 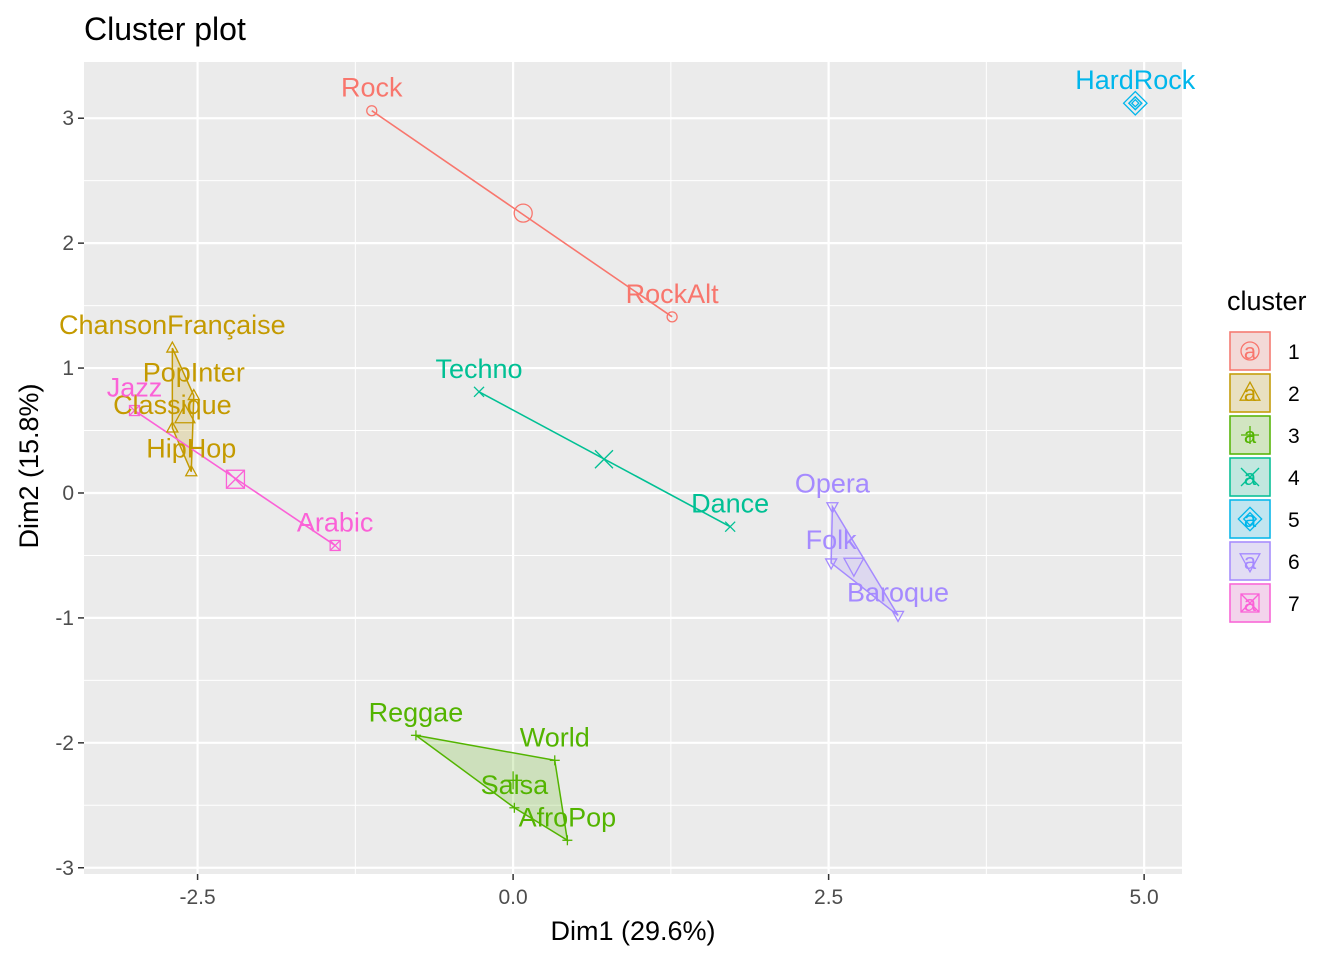 What do you see at coordinates (832, 540) in the screenshot?
I see `point-label: Folk` at bounding box center [832, 540].